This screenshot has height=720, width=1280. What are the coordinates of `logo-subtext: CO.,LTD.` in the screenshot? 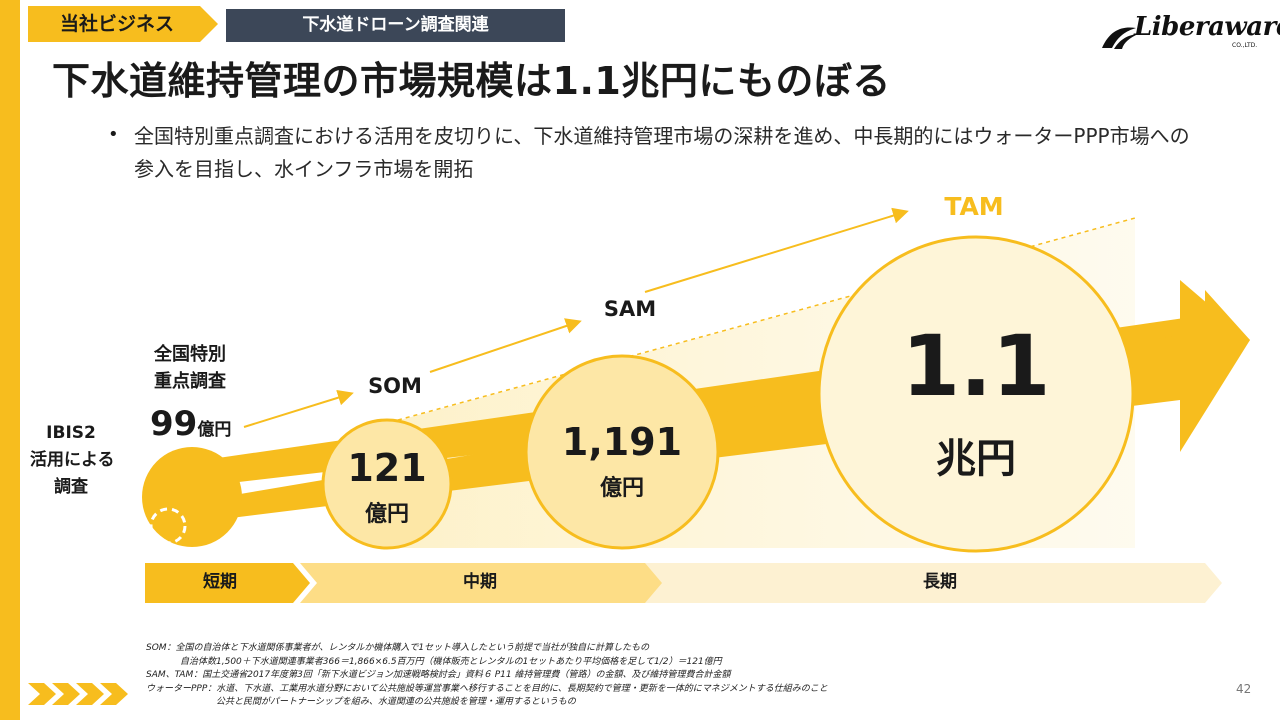 It's located at (1245, 45).